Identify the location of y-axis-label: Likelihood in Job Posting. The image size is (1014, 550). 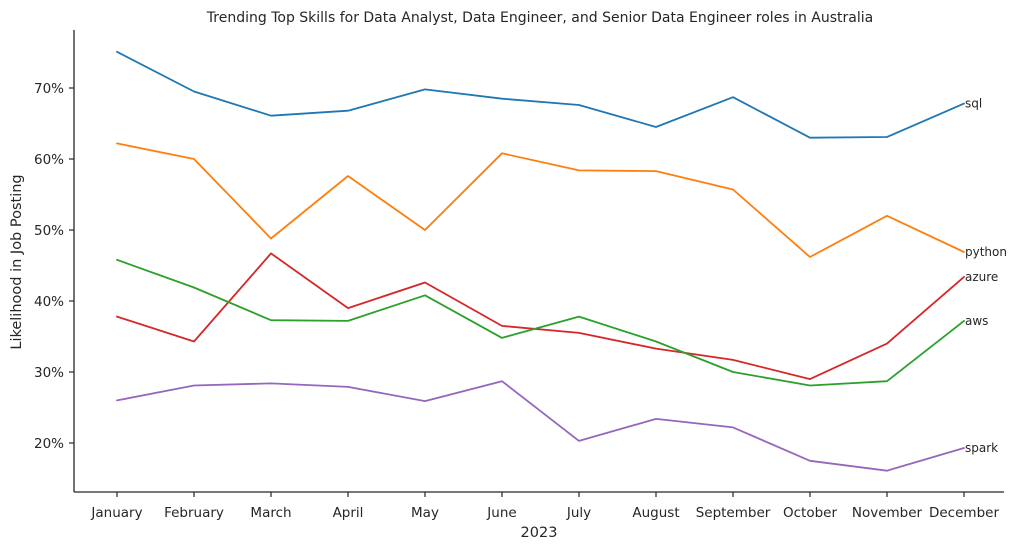
(17, 261).